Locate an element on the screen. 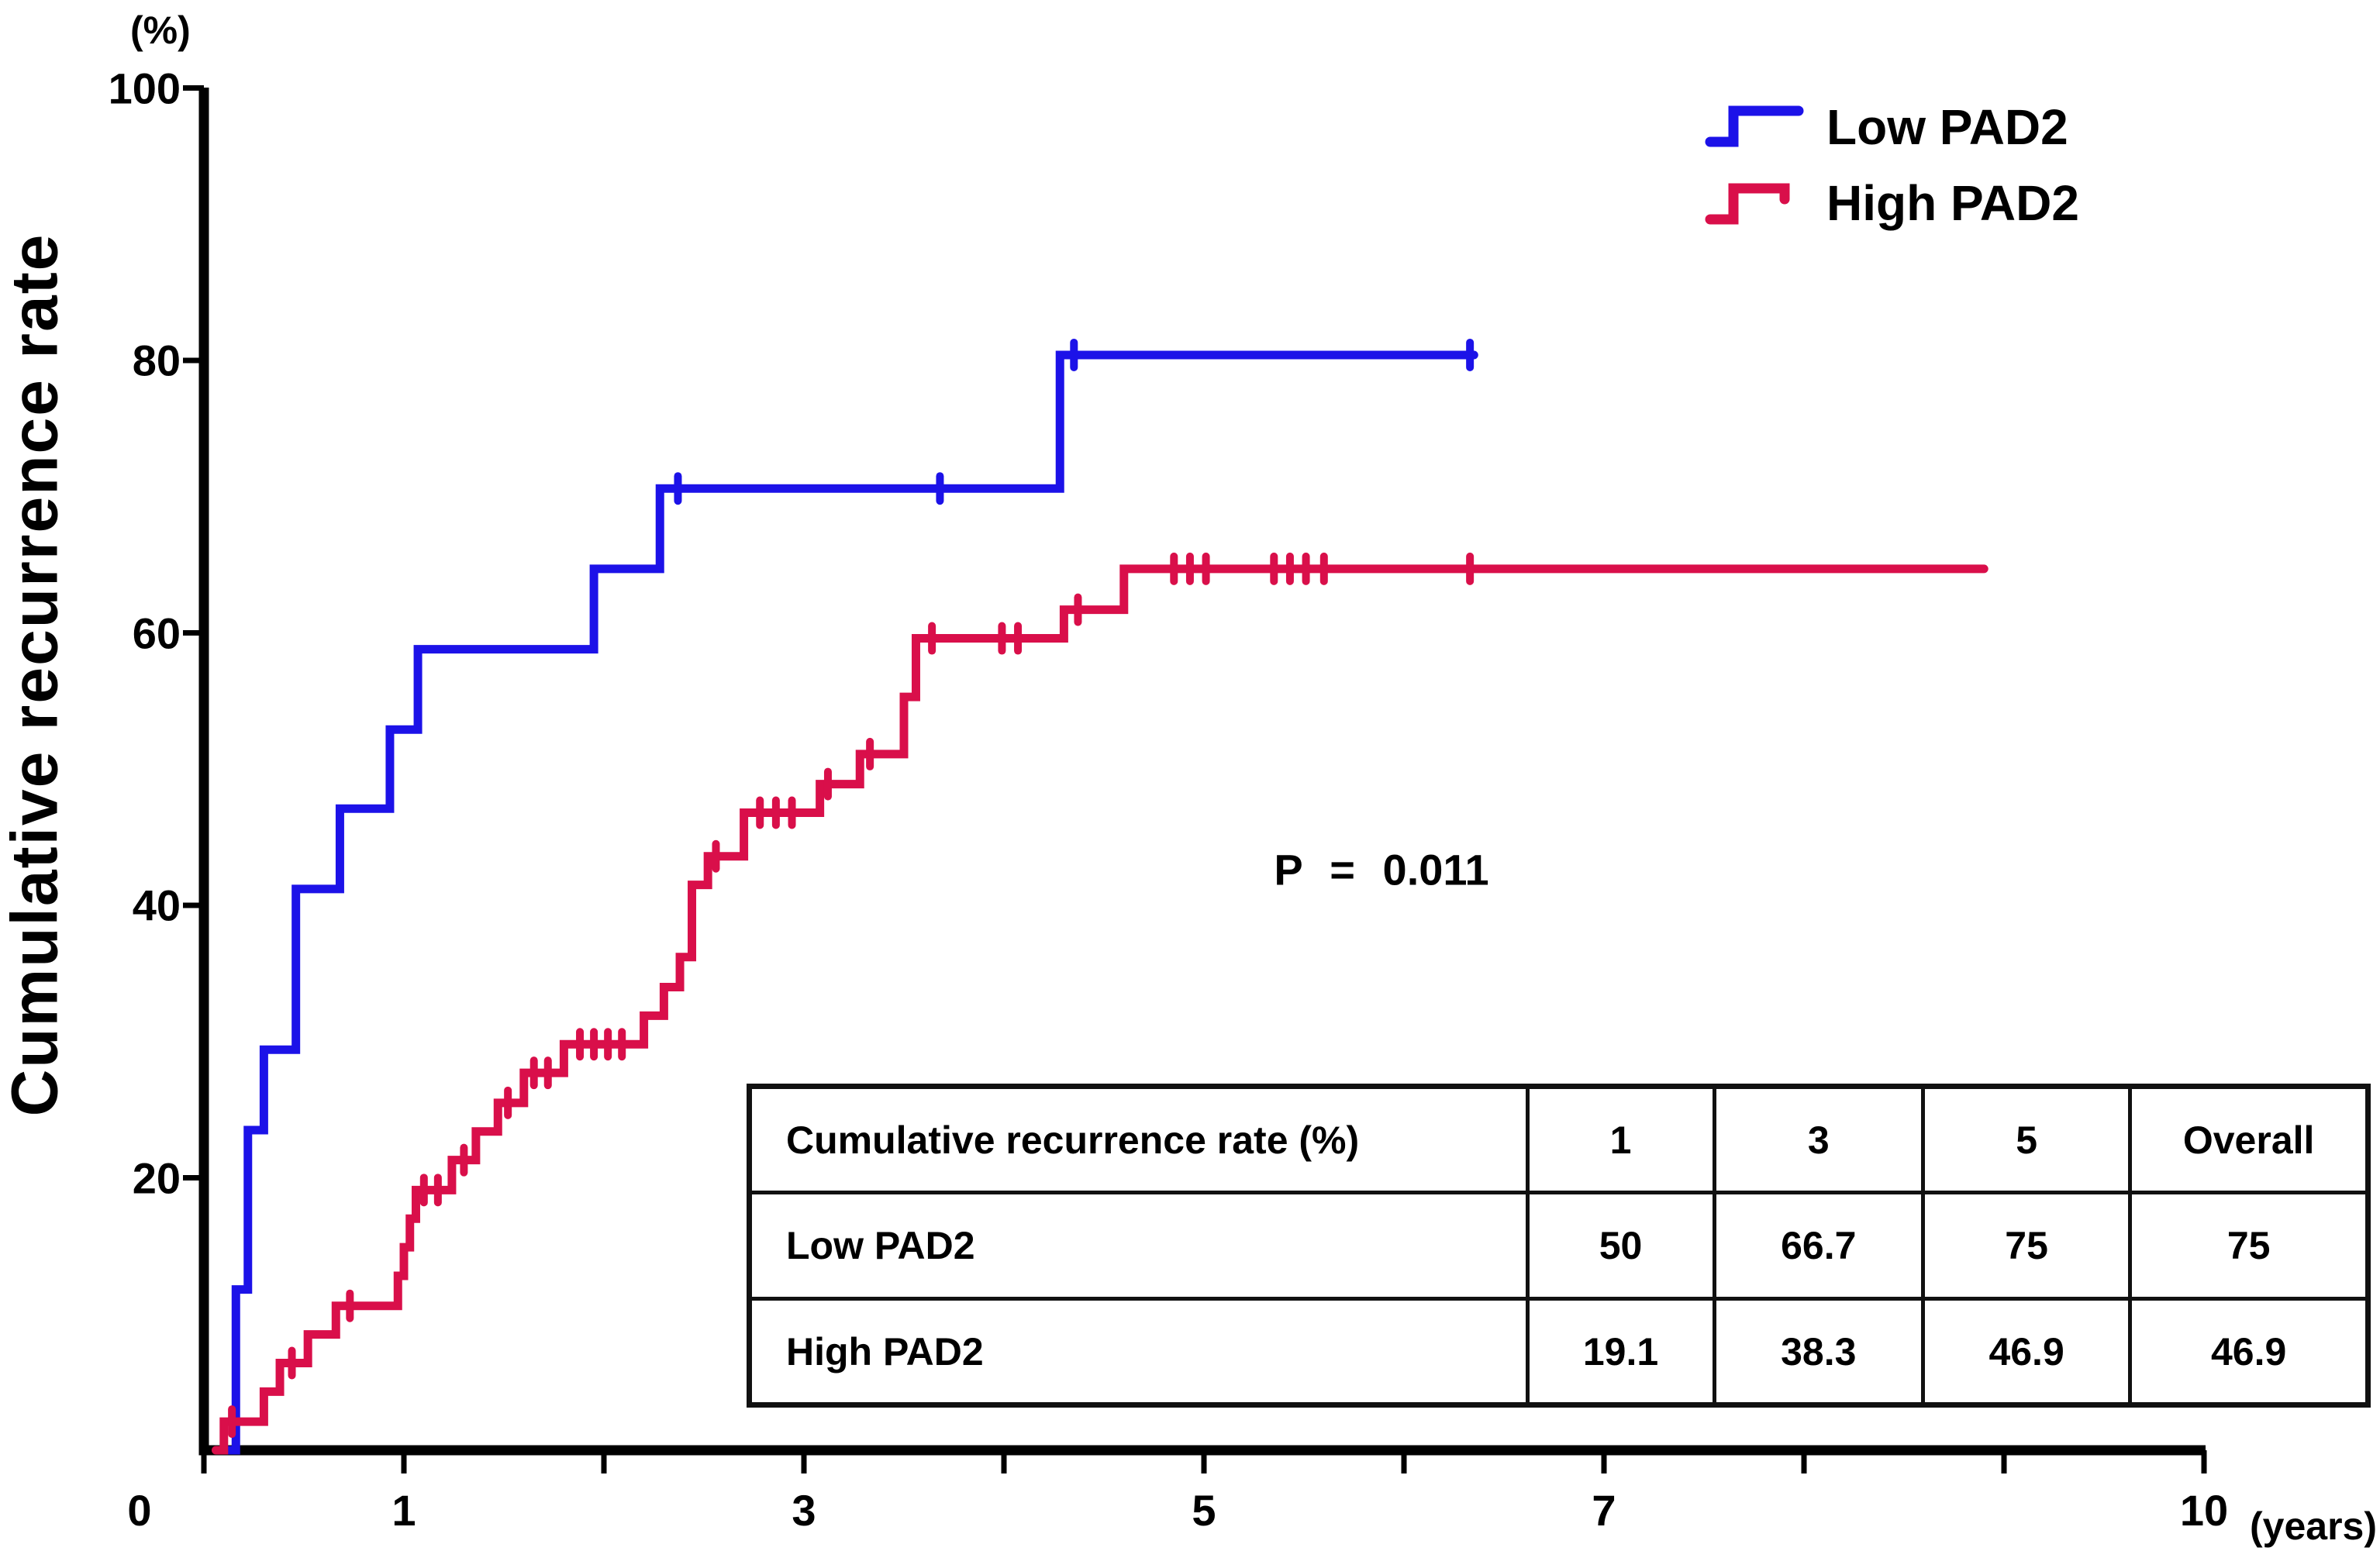 The height and width of the screenshot is (1551, 2380). table-header-title: Cumulative recurrence rate (%) is located at coordinates (1138, 1139).